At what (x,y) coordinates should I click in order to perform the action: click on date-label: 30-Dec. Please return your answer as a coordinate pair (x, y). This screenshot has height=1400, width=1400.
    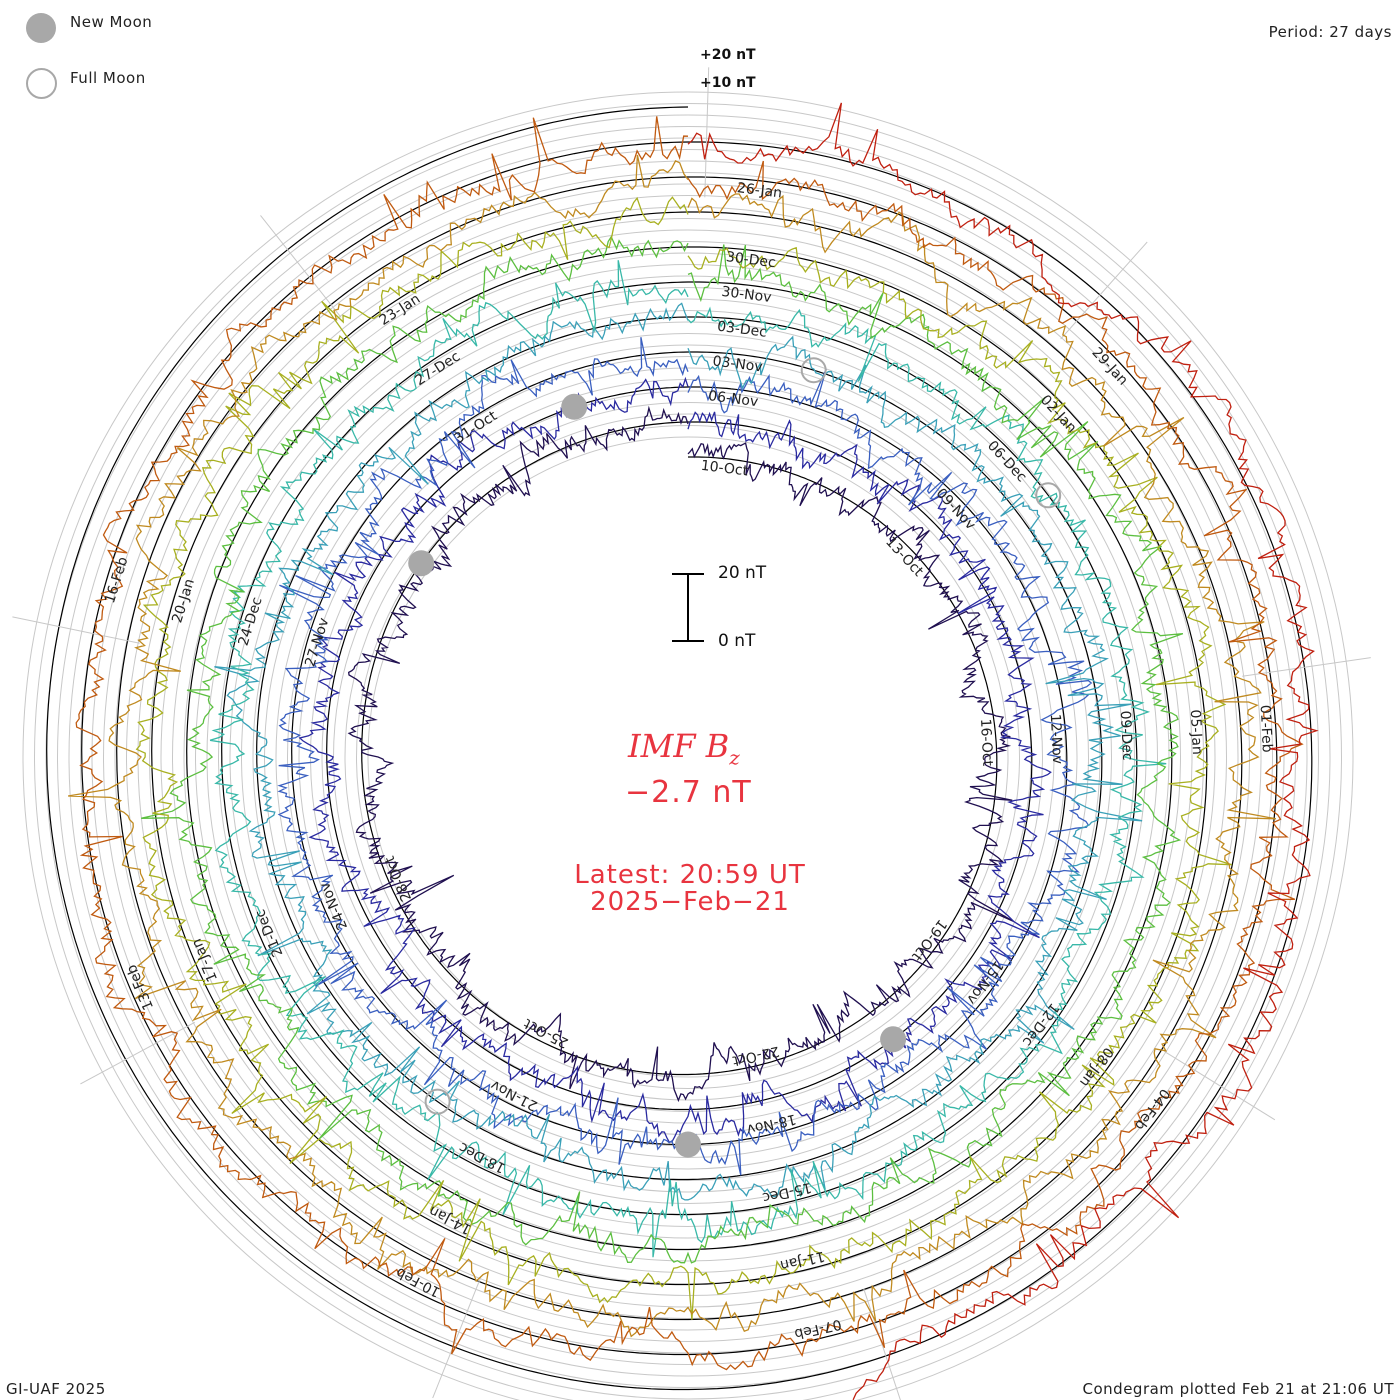
    Looking at the image, I should click on (751, 260).